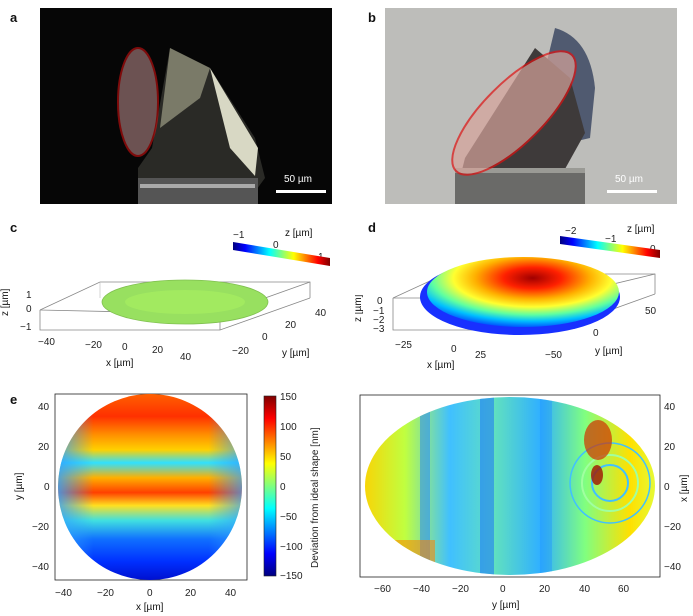 The image size is (693, 616). Describe the element at coordinates (510, 486) in the screenshot. I see `deviation-map-f` at that location.